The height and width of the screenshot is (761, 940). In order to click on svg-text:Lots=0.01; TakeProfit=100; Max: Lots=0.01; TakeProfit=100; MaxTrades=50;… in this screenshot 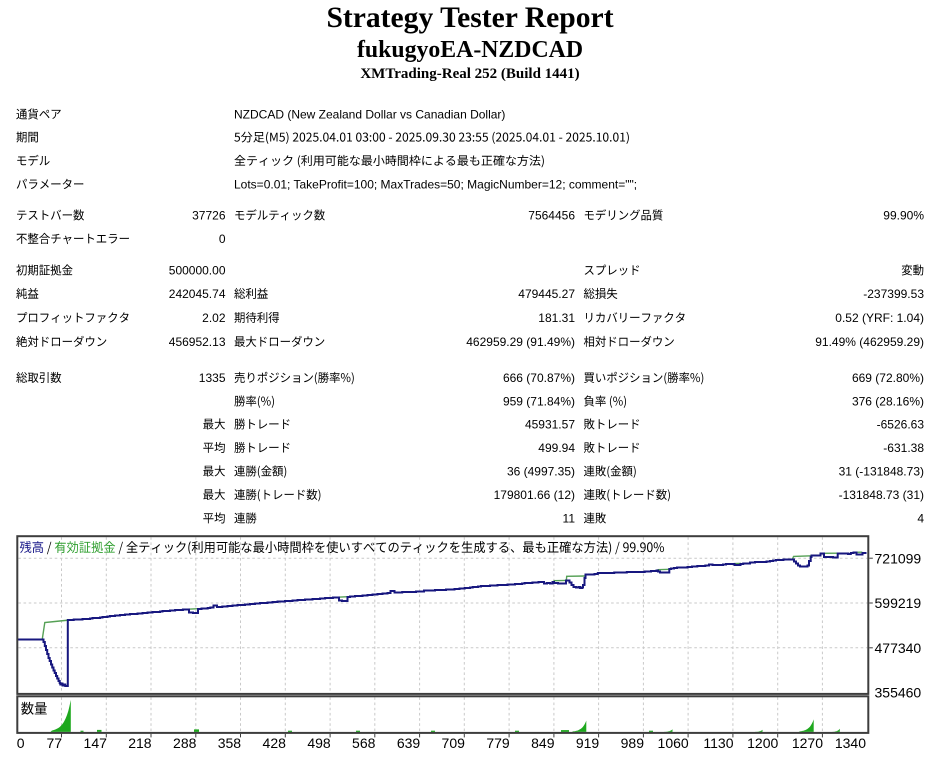, I will do `click(435, 185)`.